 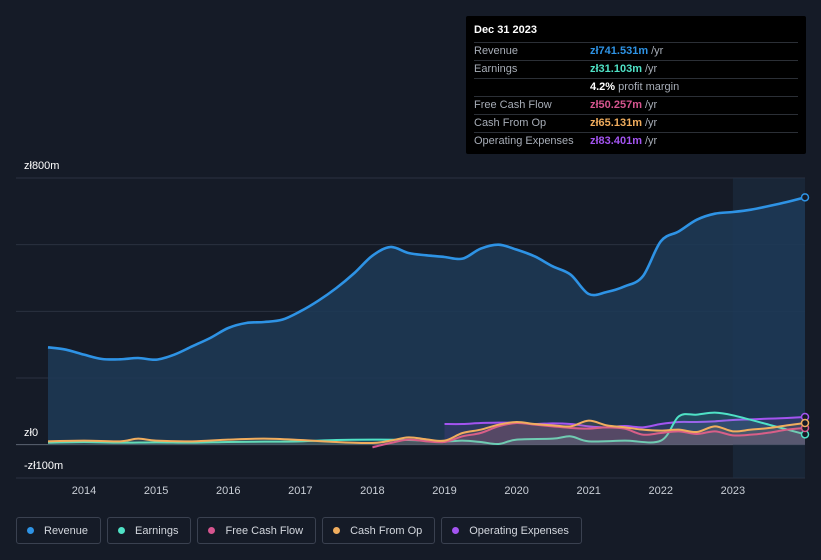 What do you see at coordinates (156, 491) in the screenshot?
I see `x-tick-label: 2015` at bounding box center [156, 491].